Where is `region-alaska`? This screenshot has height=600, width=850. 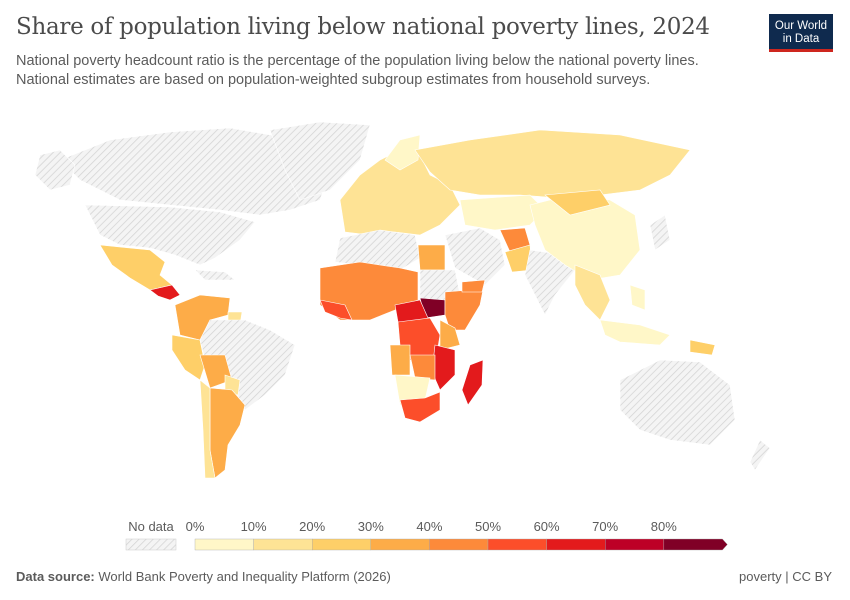
region-alaska is located at coordinates (55, 170).